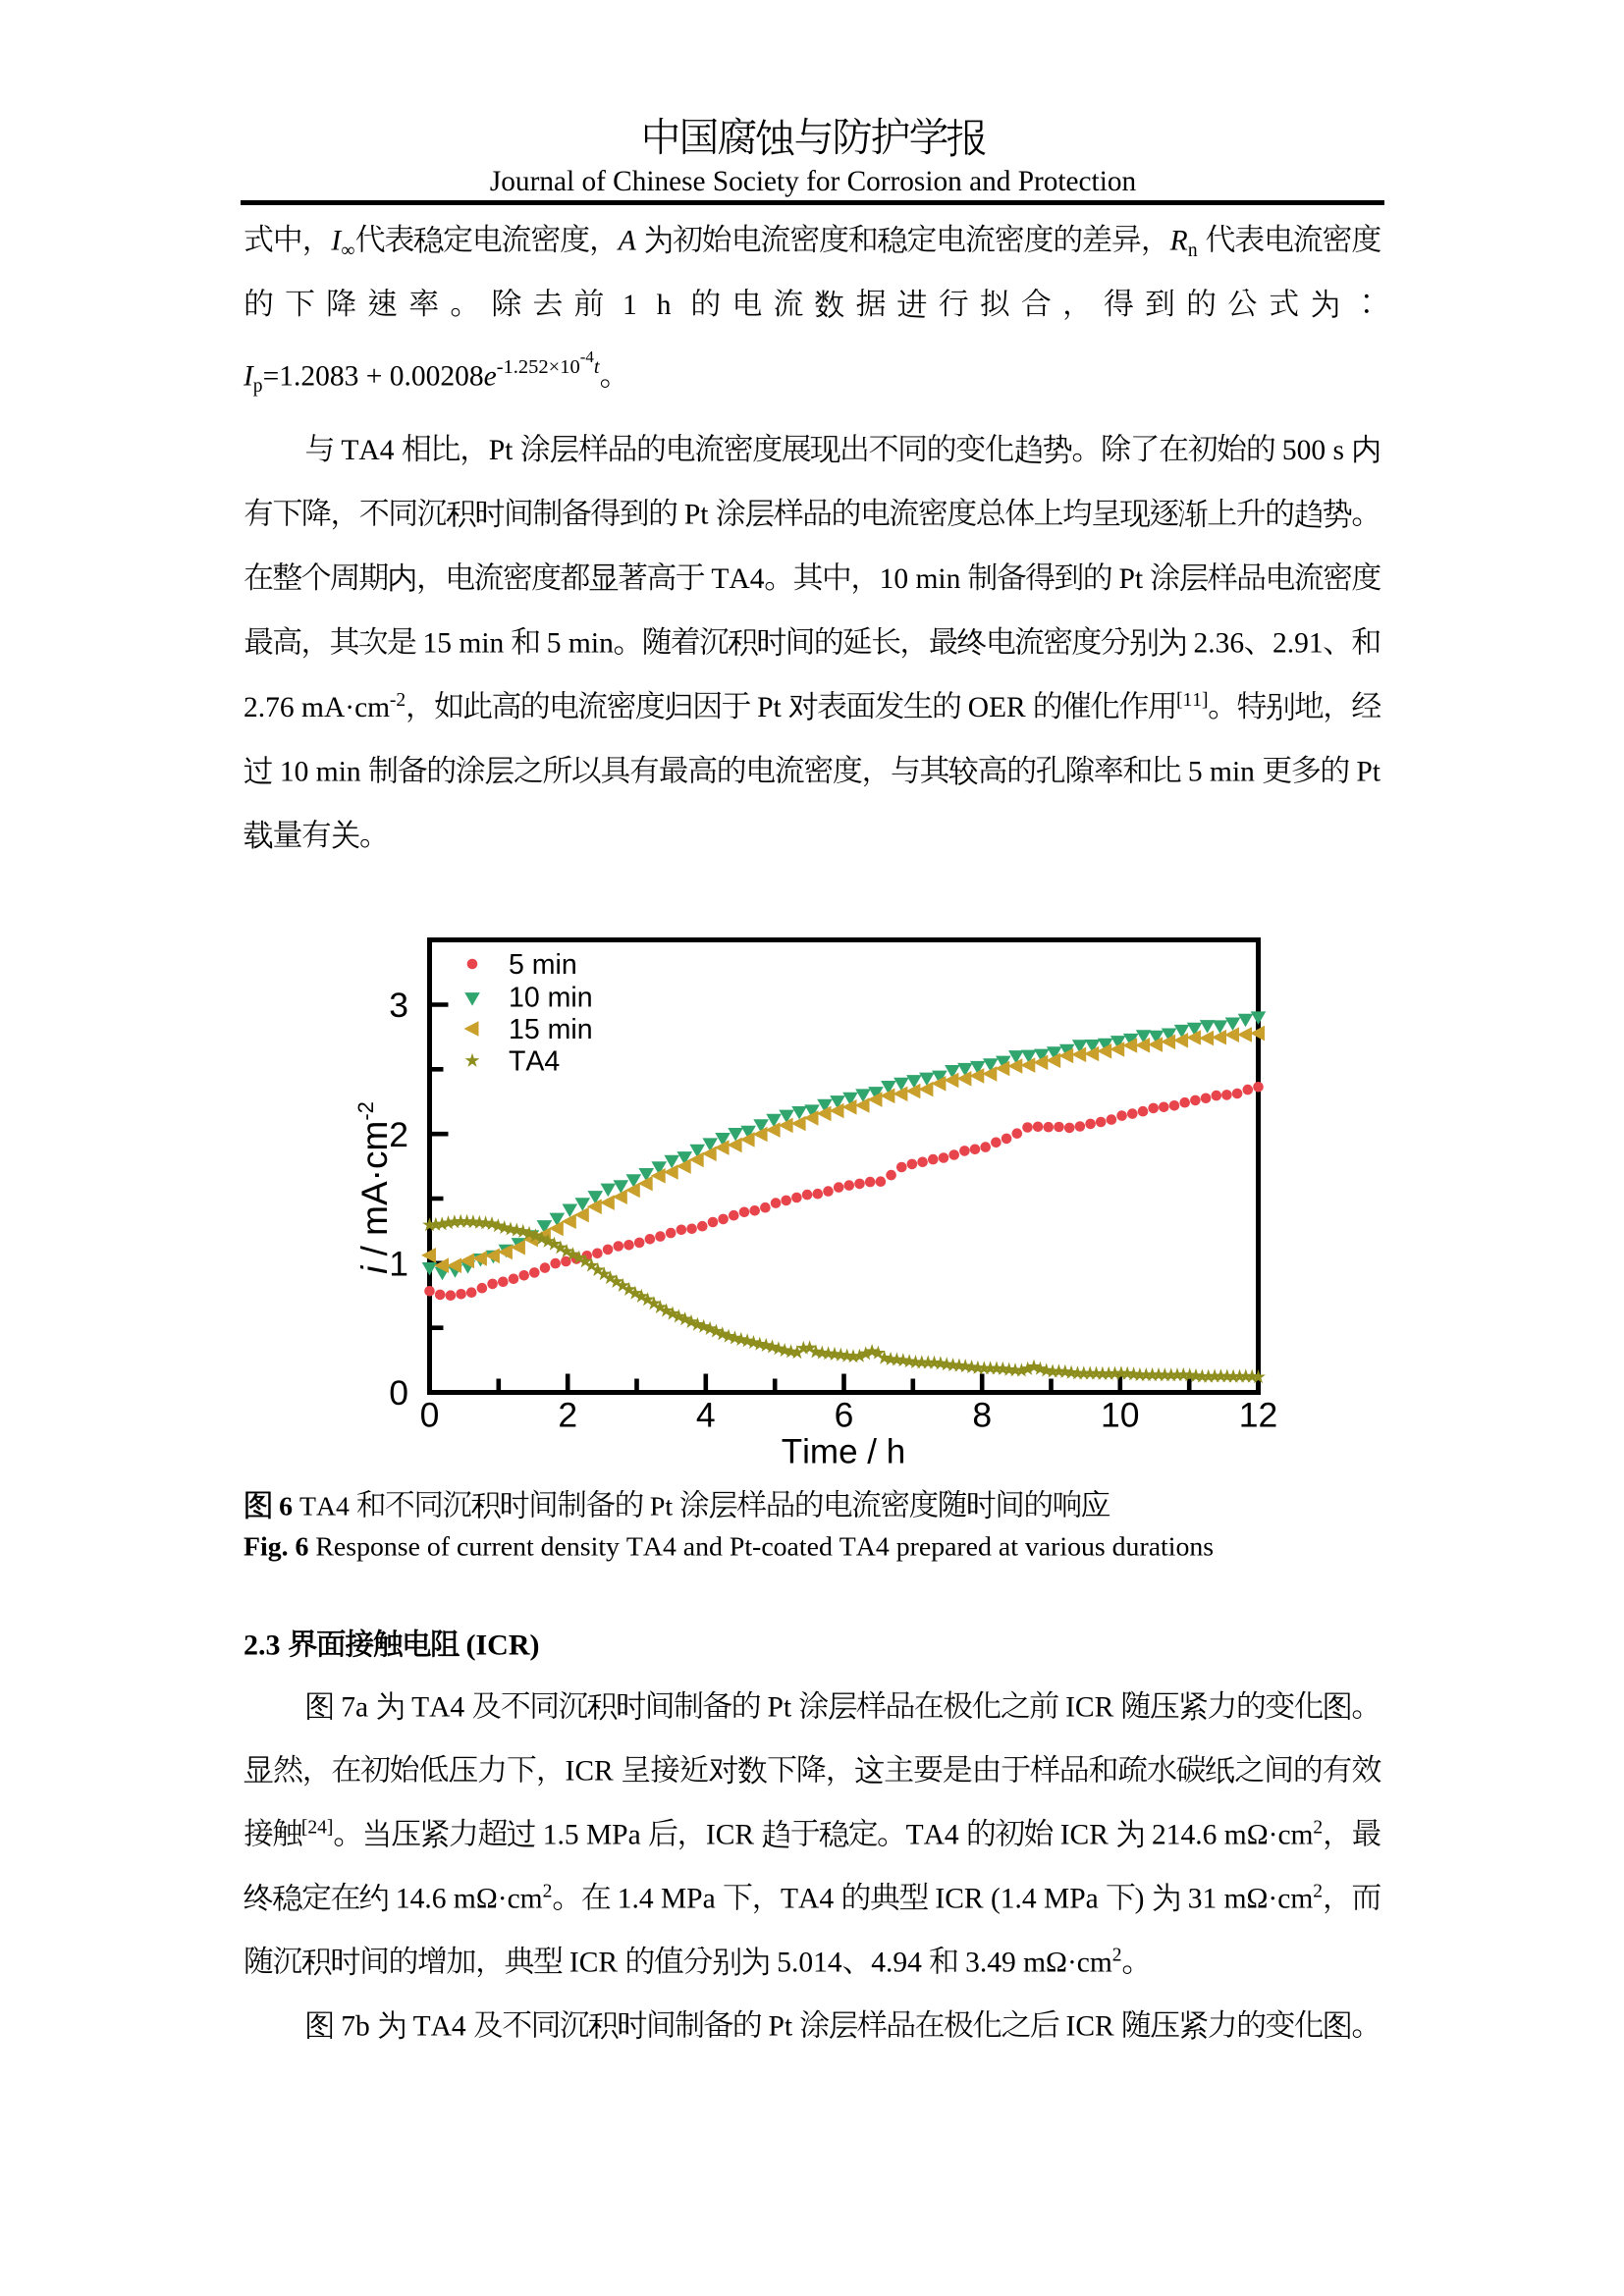  What do you see at coordinates (1193, 251) in the screenshot?
I see `svg-text: n` at bounding box center [1193, 251].